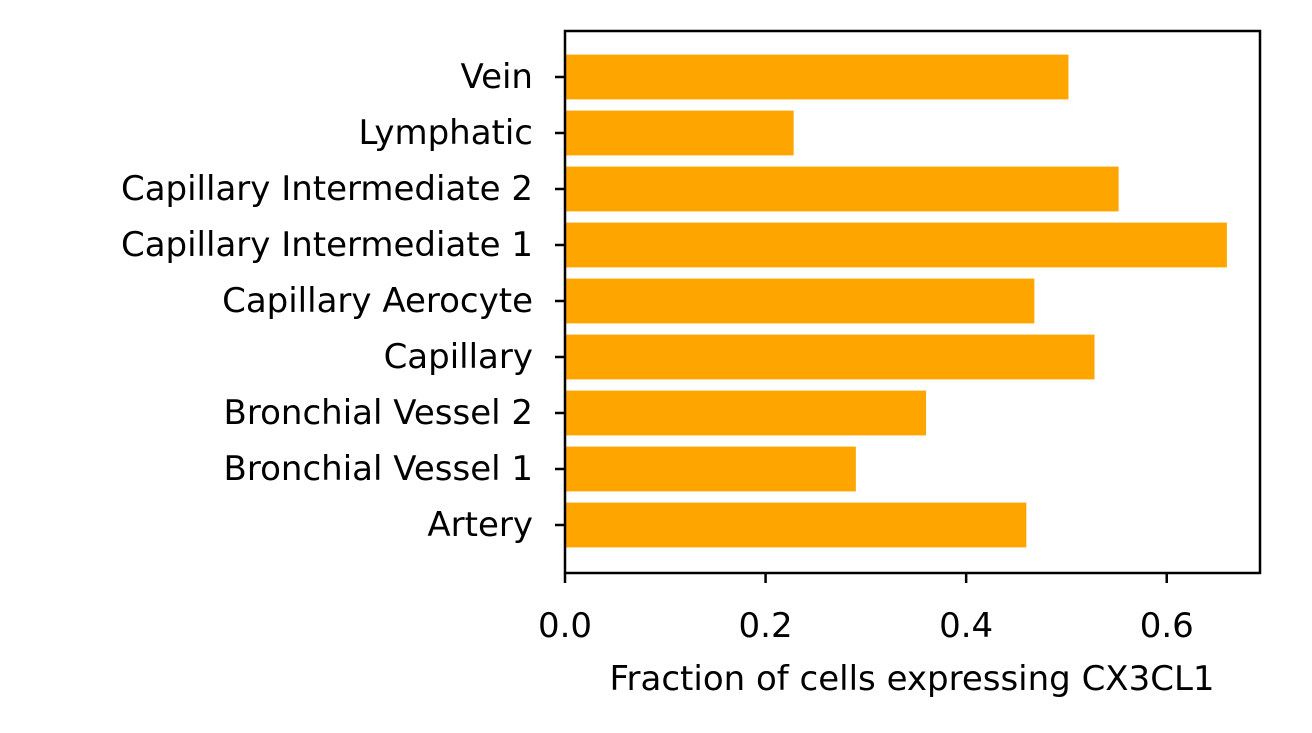  What do you see at coordinates (458, 357) in the screenshot?
I see `y-tick-label: Capillary` at bounding box center [458, 357].